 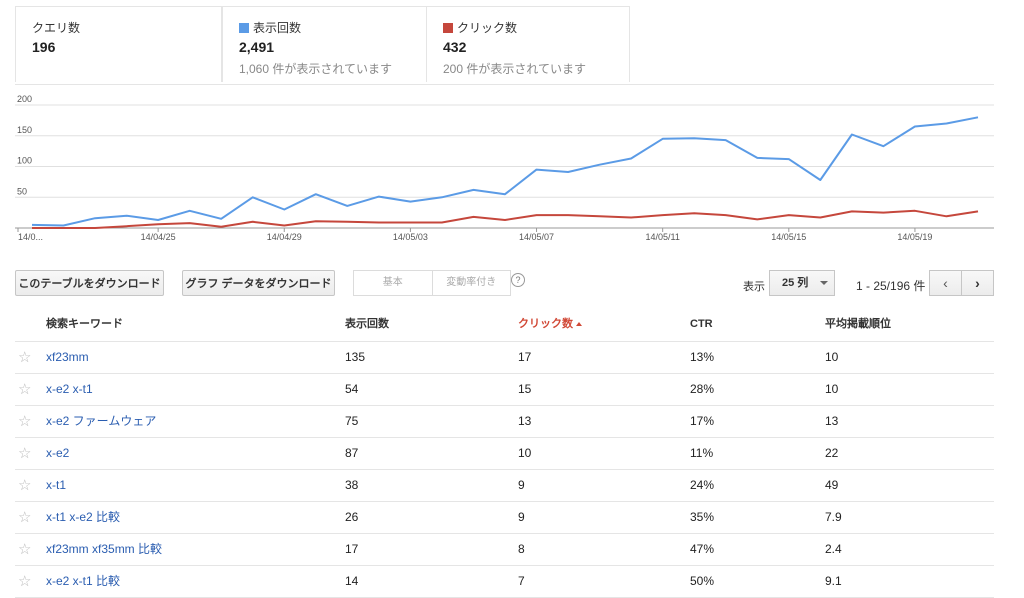 I want to click on sort-ascending-icon, so click(x=579, y=324).